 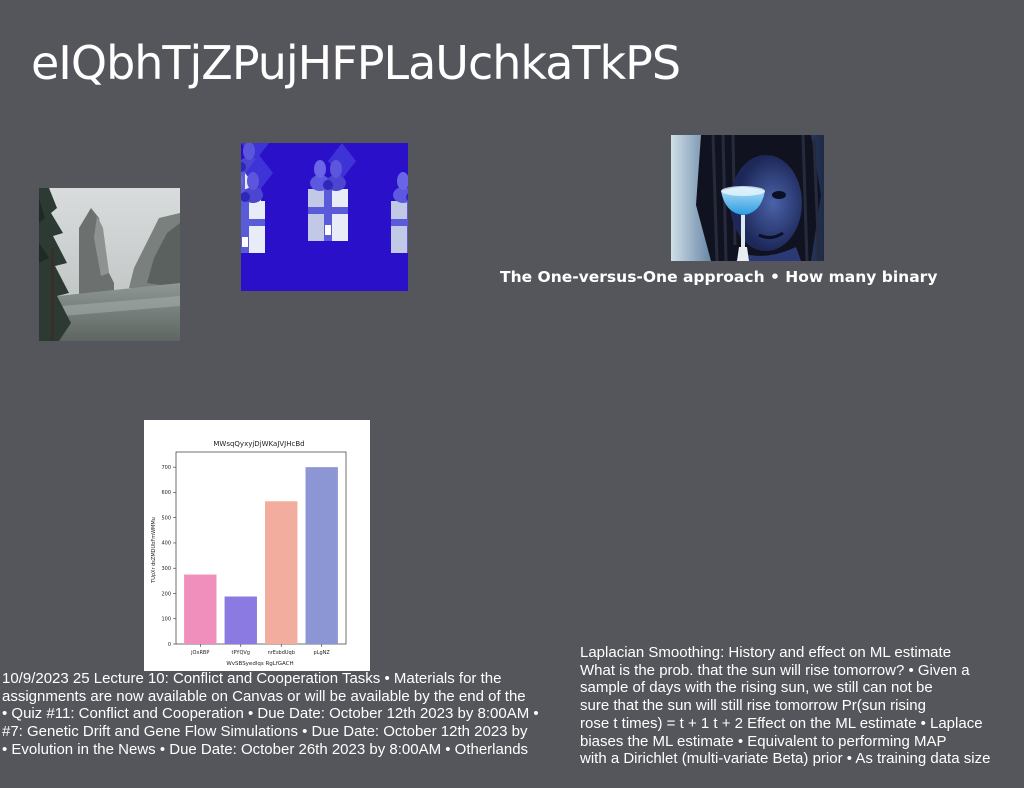 What do you see at coordinates (166, 620) in the screenshot?
I see `y-tick-label: 100` at bounding box center [166, 620].